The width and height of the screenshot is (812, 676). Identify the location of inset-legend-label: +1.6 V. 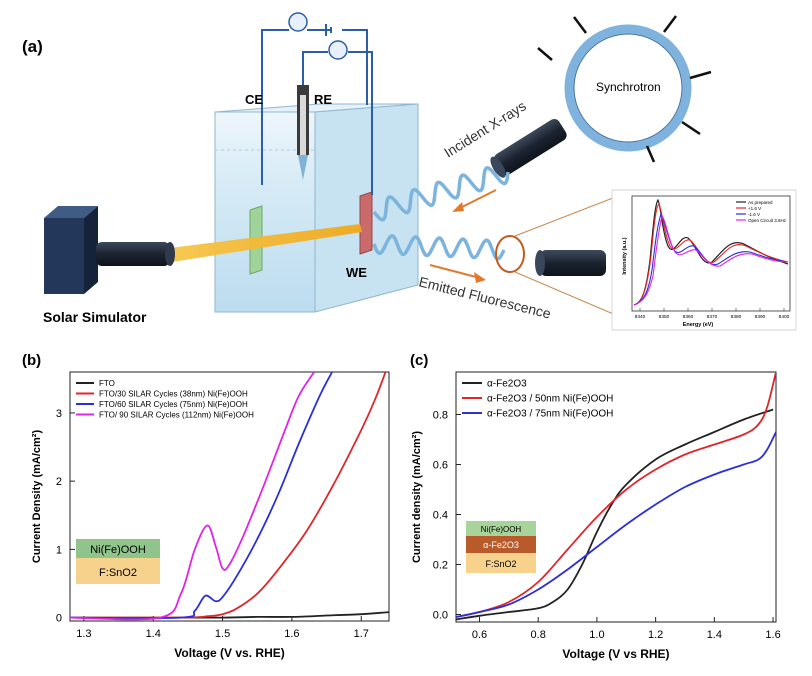
(754, 208).